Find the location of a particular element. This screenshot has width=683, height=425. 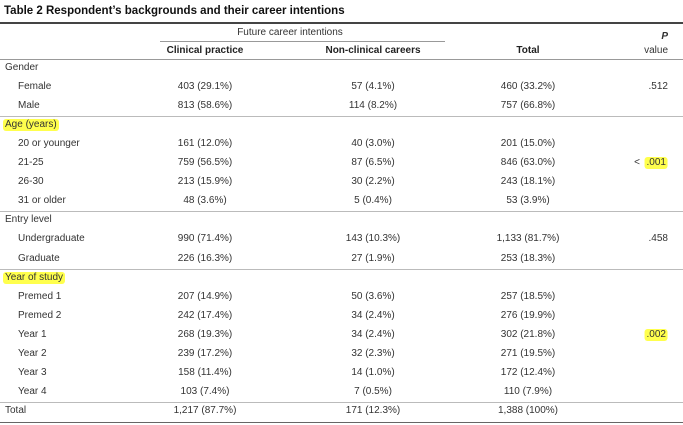

cell: 201 (15.0%) is located at coordinates (528, 144).